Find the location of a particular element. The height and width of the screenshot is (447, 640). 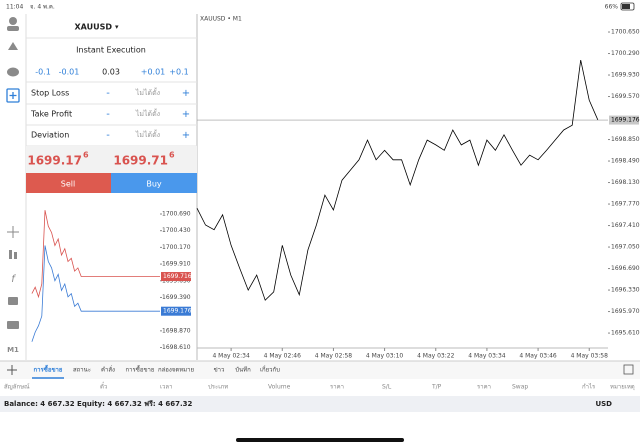

column-header: S/L is located at coordinates (387, 387).